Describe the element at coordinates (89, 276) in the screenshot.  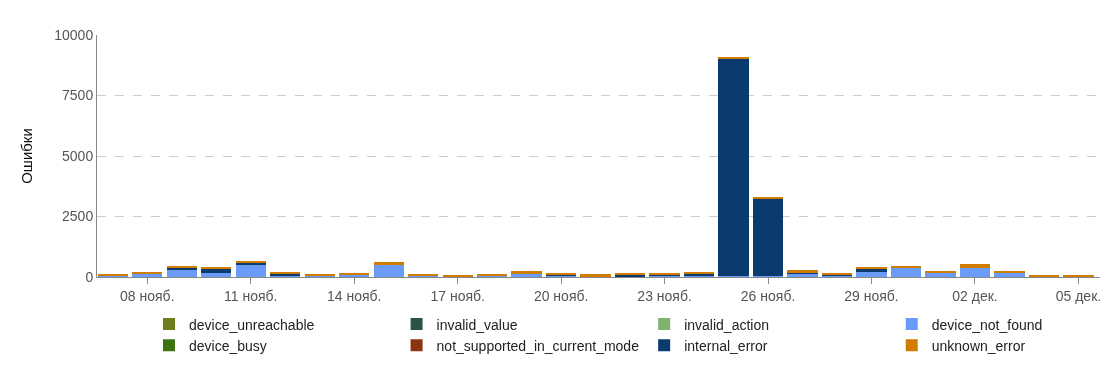
I see `y-tick-label: 0` at that location.